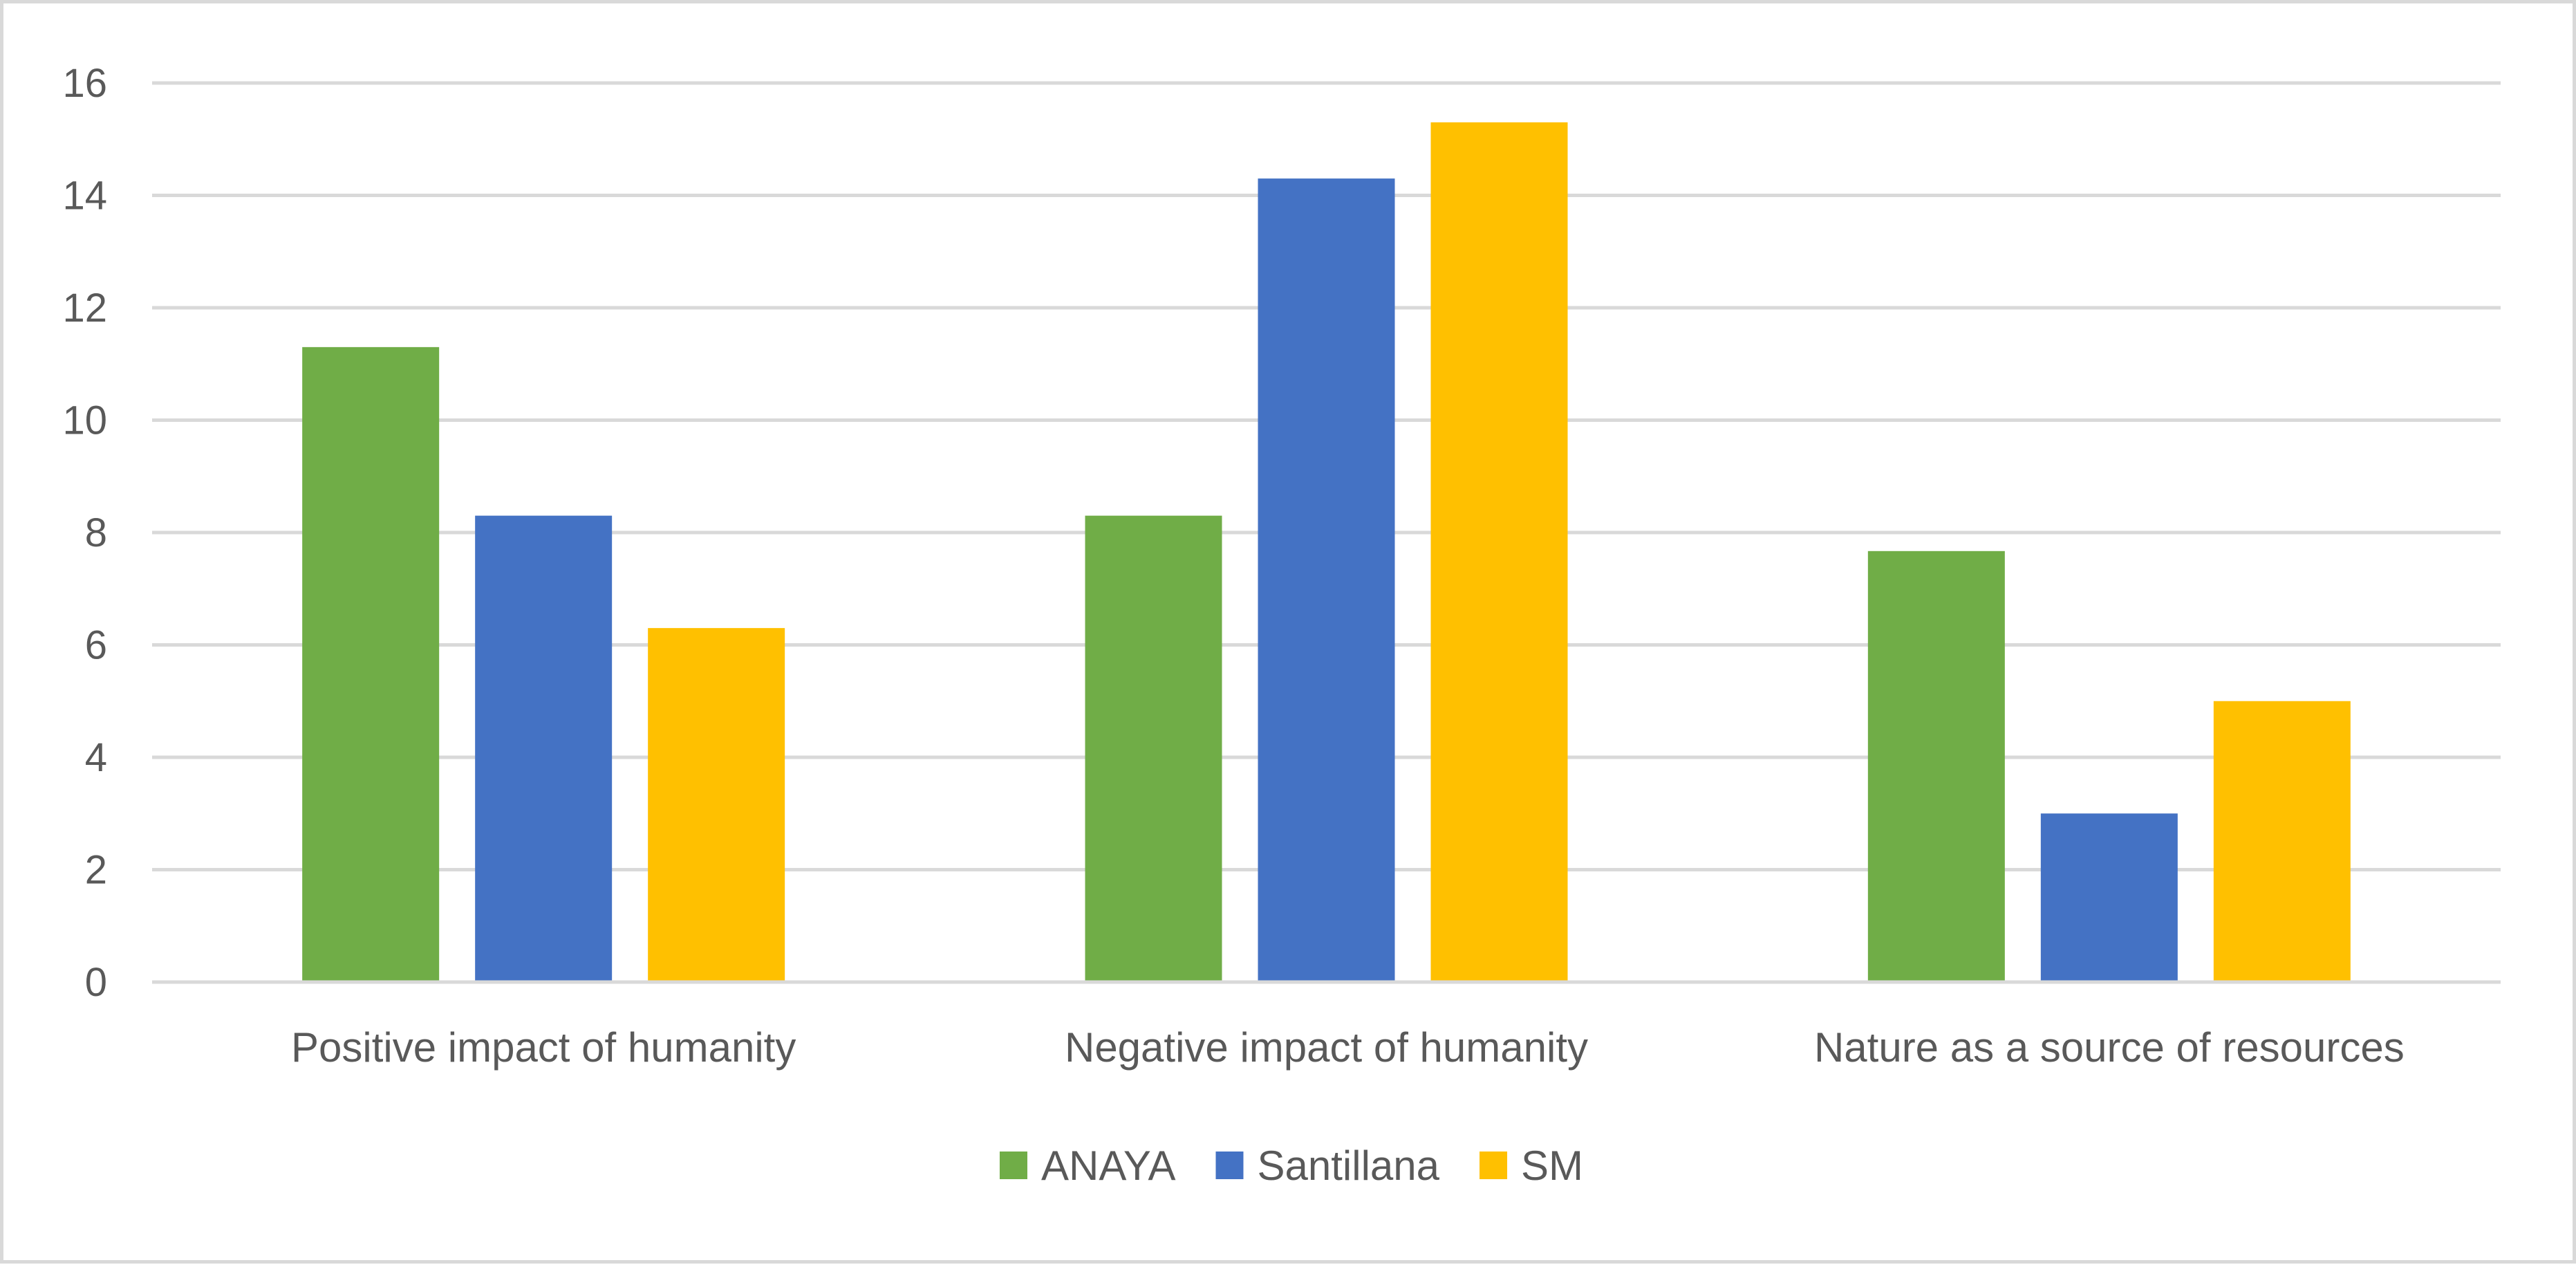 This screenshot has height=1267, width=2576. I want to click on y-tick-label: 6, so click(96, 645).